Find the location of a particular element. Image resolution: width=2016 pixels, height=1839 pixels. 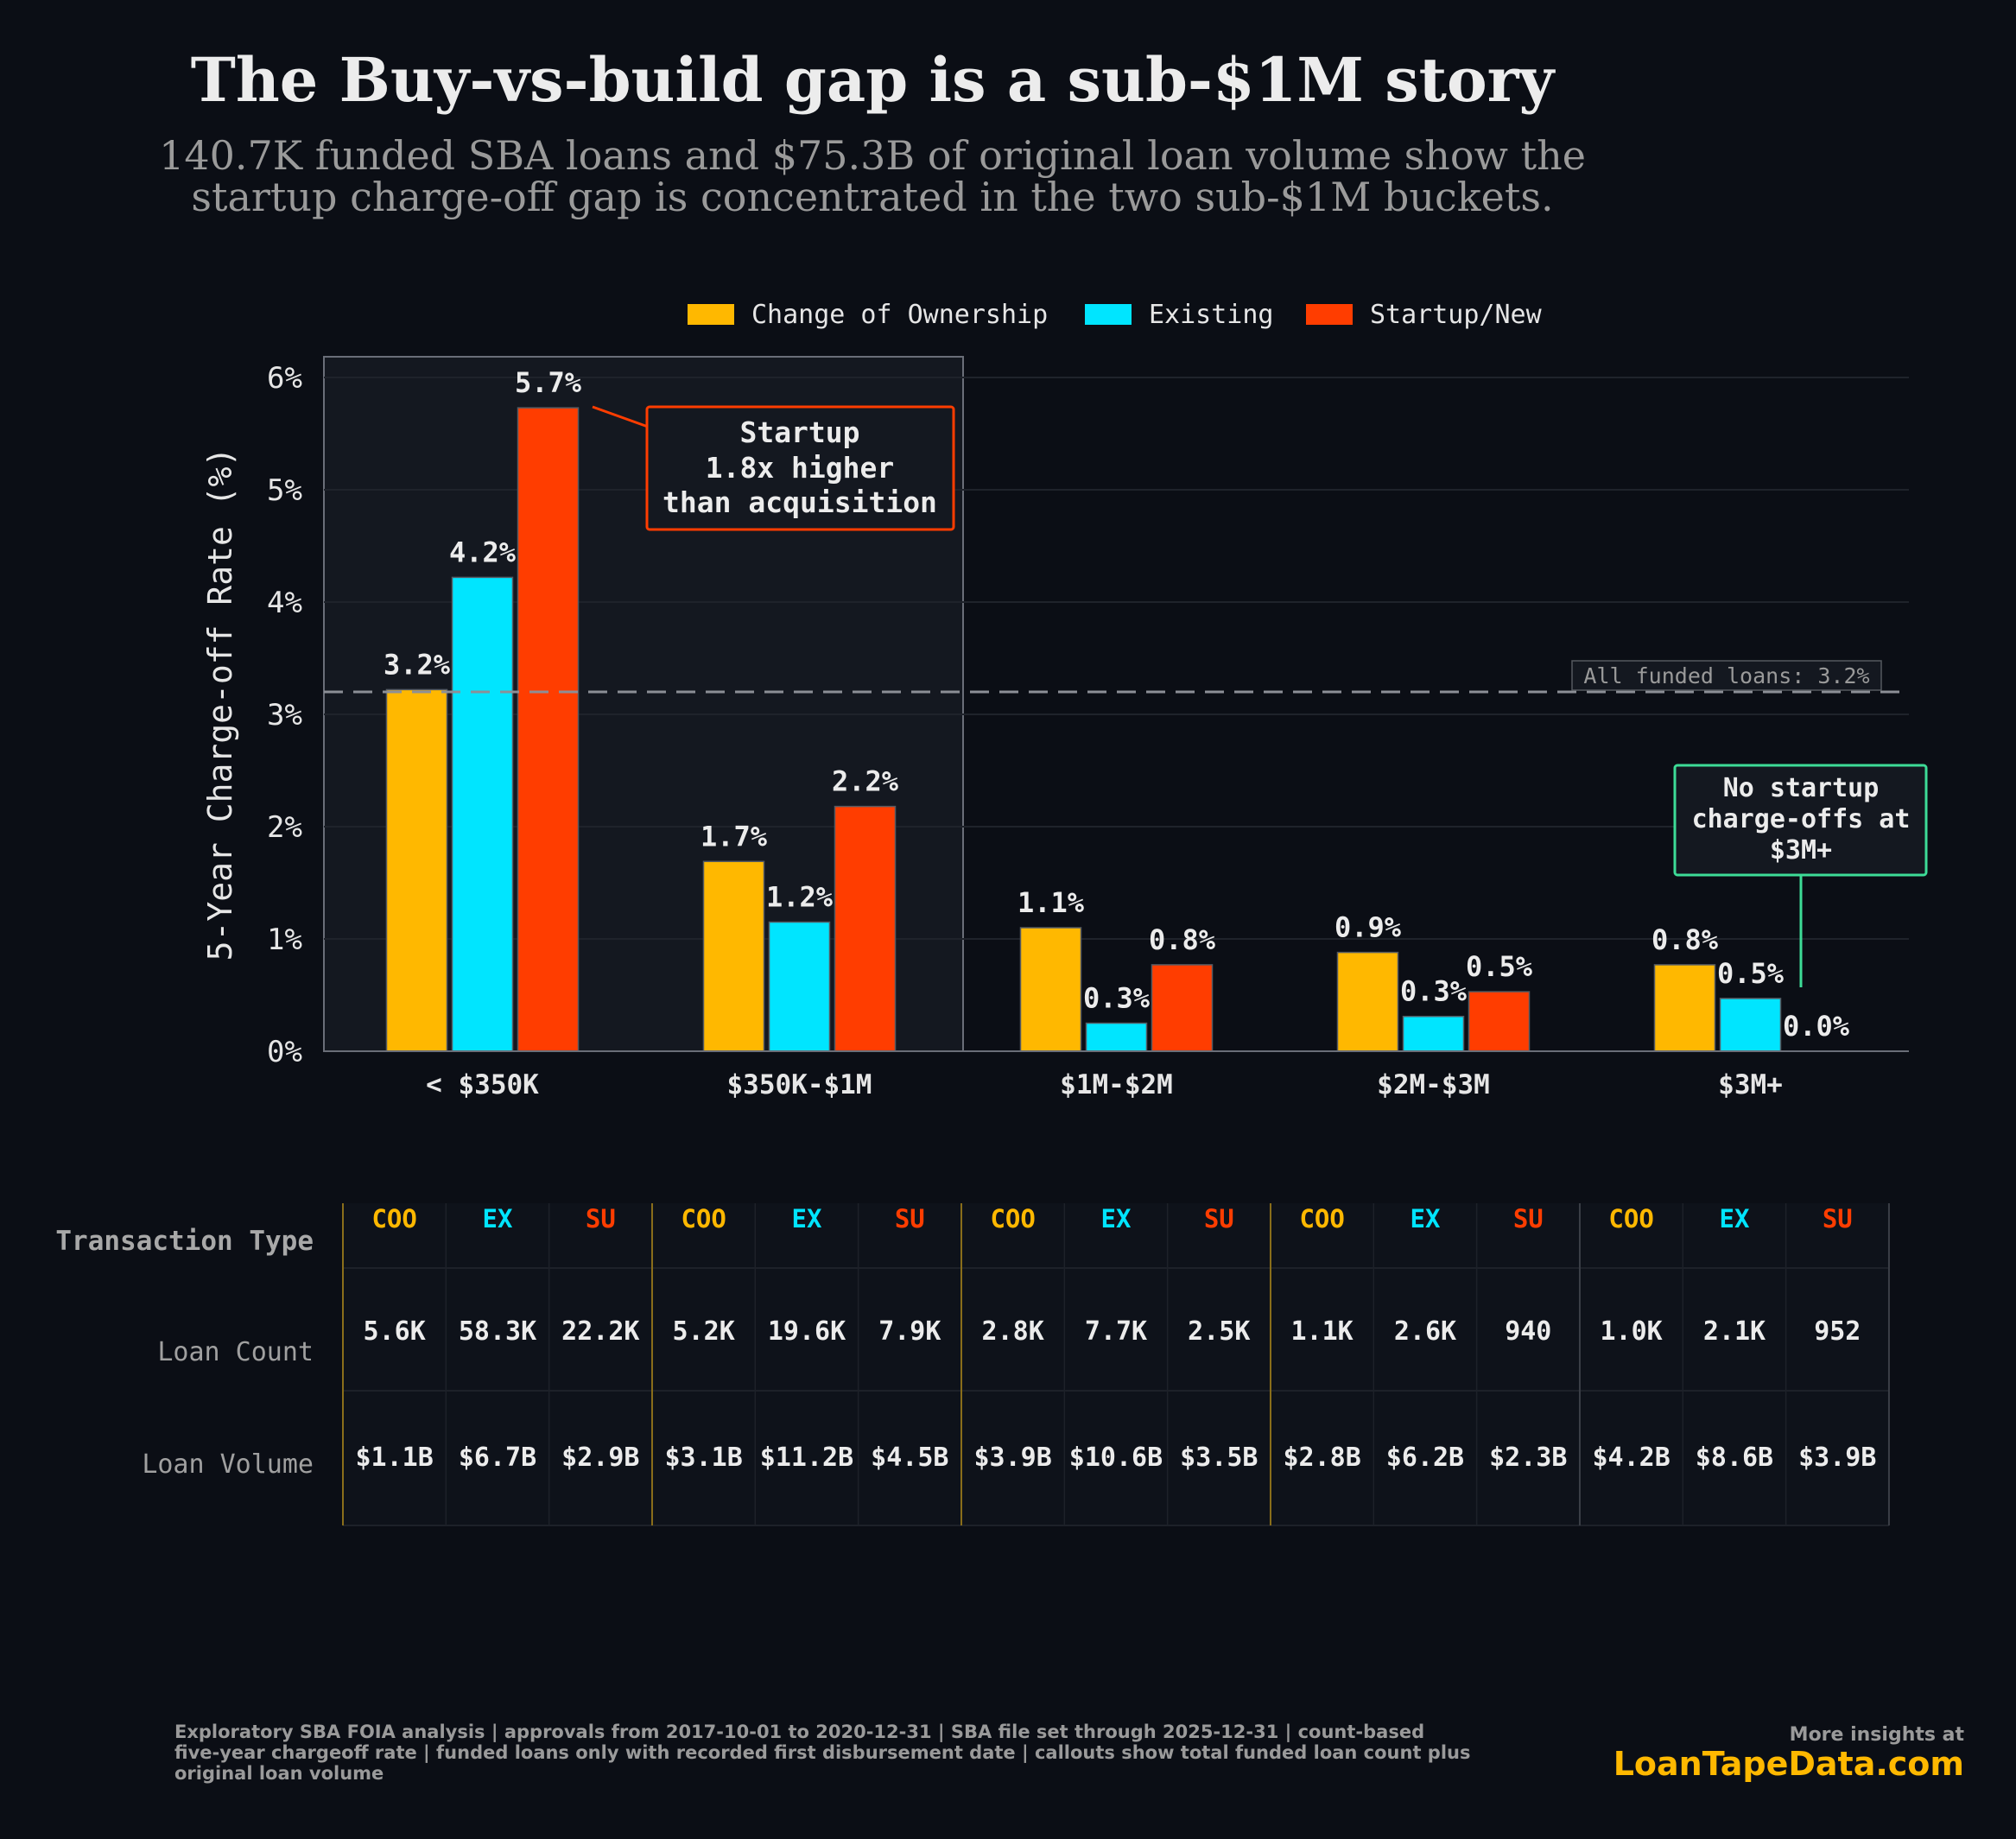

bar-value-label: 1.2% is located at coordinates (800, 897).